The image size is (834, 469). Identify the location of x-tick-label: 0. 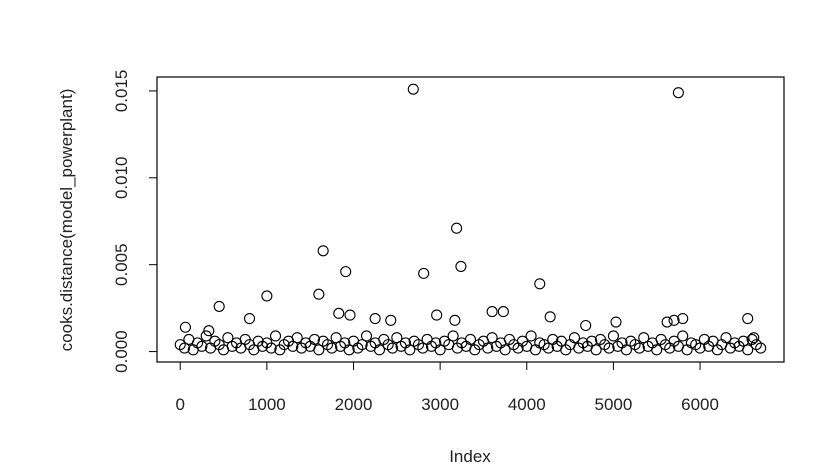
(179, 404).